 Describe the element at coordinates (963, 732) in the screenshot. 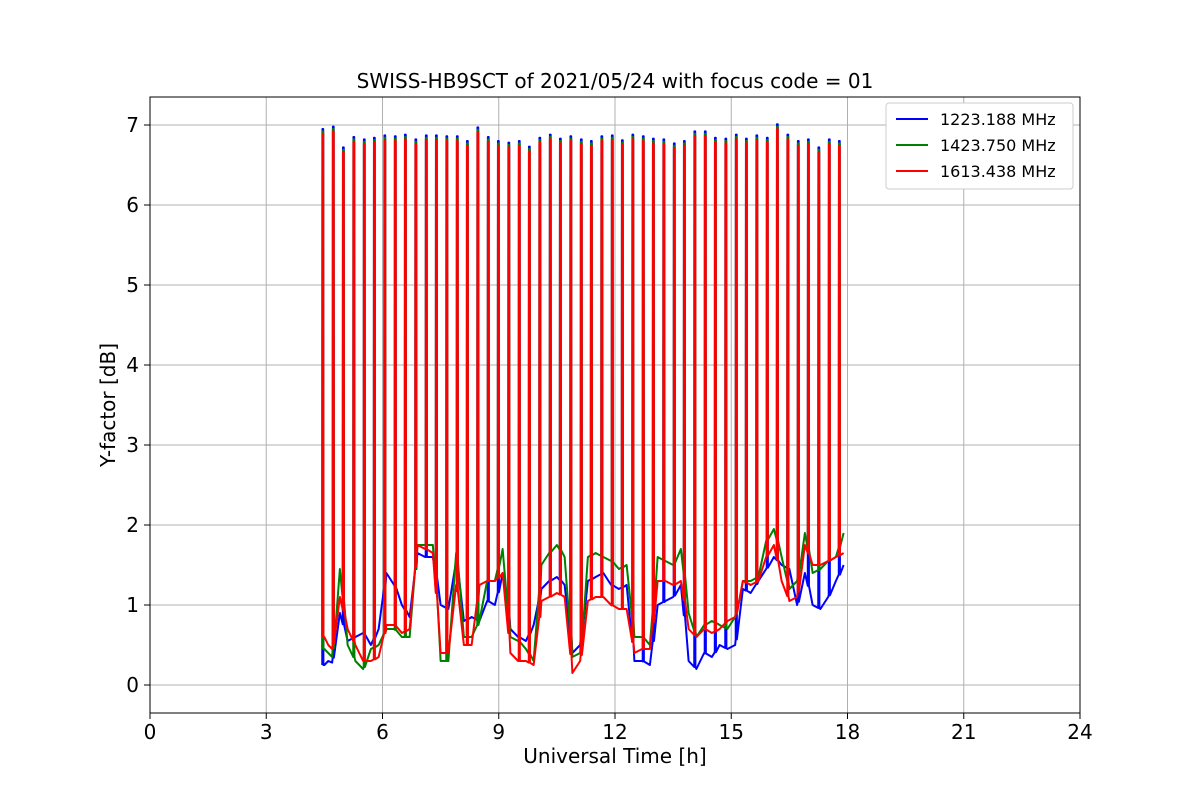

I see `x-tick-label: 21` at that location.